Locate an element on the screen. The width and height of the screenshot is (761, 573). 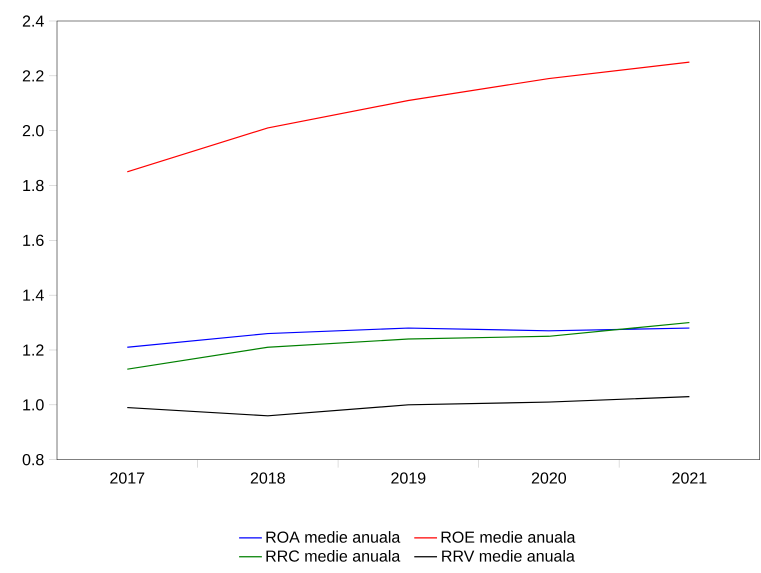
x-tick-label: 2021 is located at coordinates (689, 478).